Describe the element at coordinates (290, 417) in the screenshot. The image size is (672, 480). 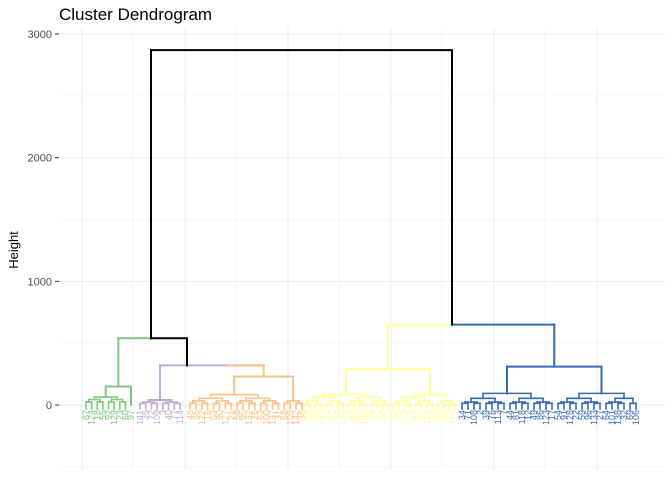
I see `leaf-label: 105` at that location.